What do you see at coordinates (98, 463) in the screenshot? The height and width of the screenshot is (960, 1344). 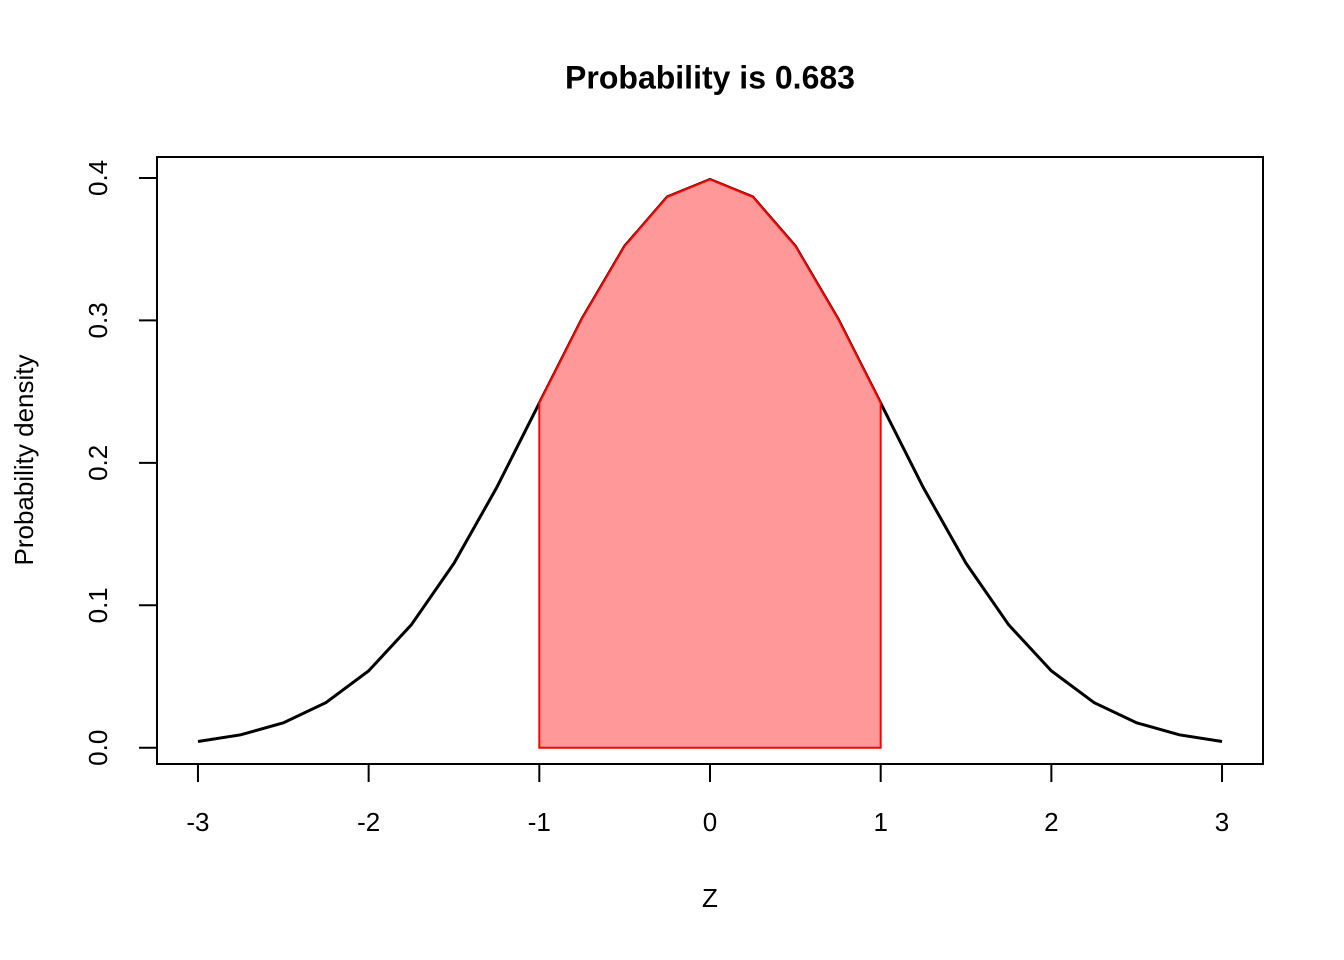 I see `y-tick-label: 0.2` at bounding box center [98, 463].